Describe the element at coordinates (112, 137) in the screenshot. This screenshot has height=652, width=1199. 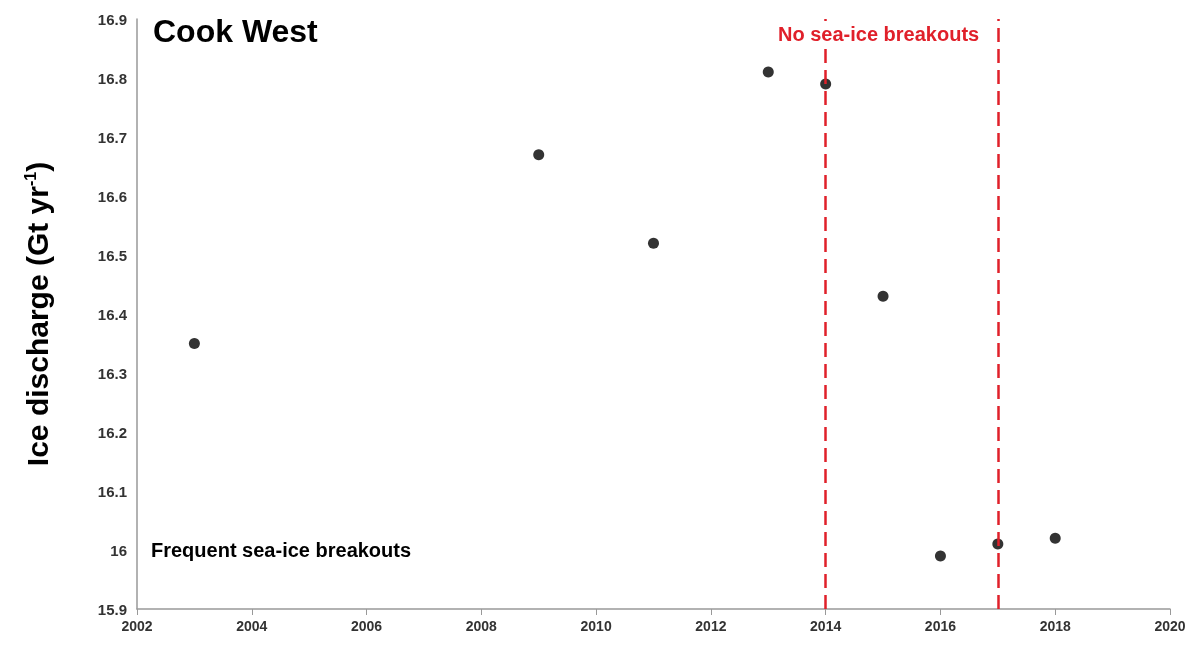
I see `y-tick-label: 16.7` at that location.